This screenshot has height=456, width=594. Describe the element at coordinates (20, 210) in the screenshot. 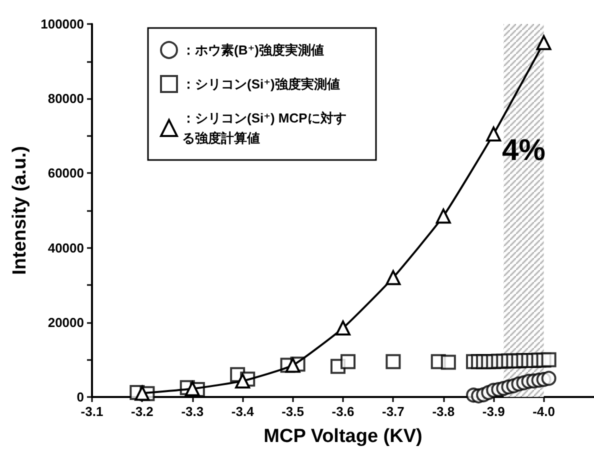

I see `y-axis-title: Intensity (a.u.)` at that location.